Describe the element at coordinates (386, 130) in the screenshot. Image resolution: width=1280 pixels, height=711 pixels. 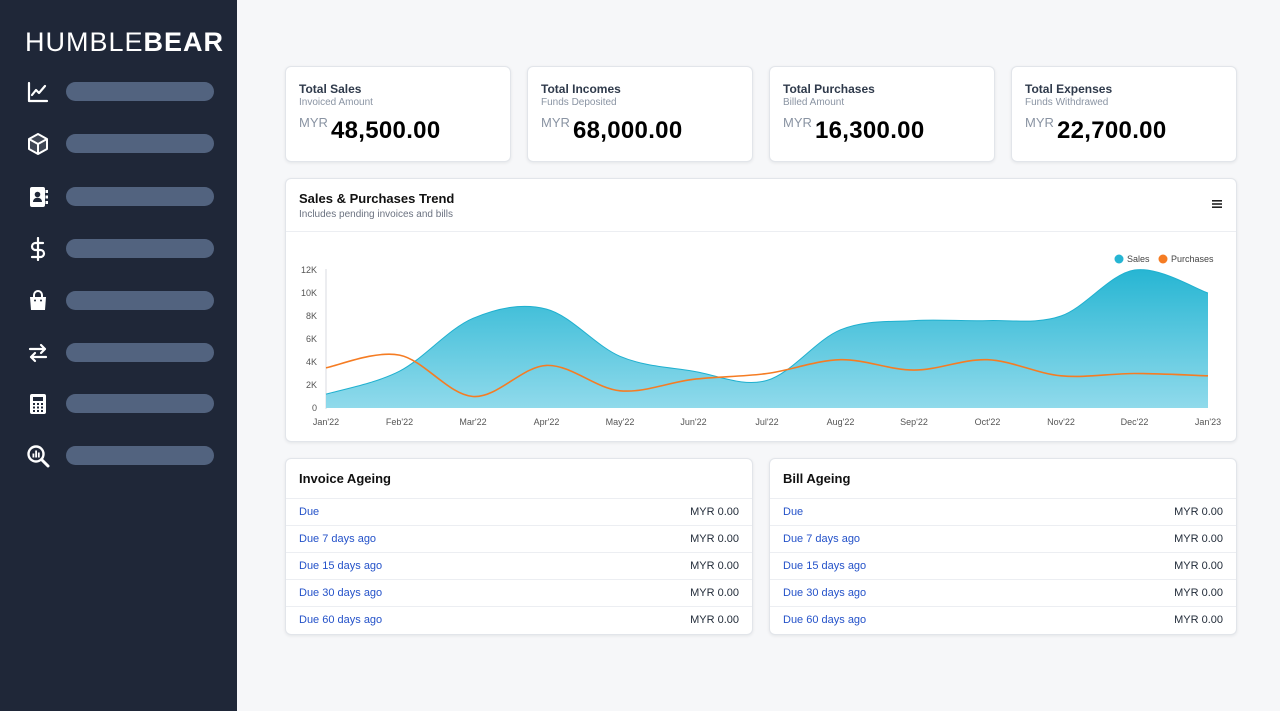
I see `stat-value: 48,500.00` at that location.